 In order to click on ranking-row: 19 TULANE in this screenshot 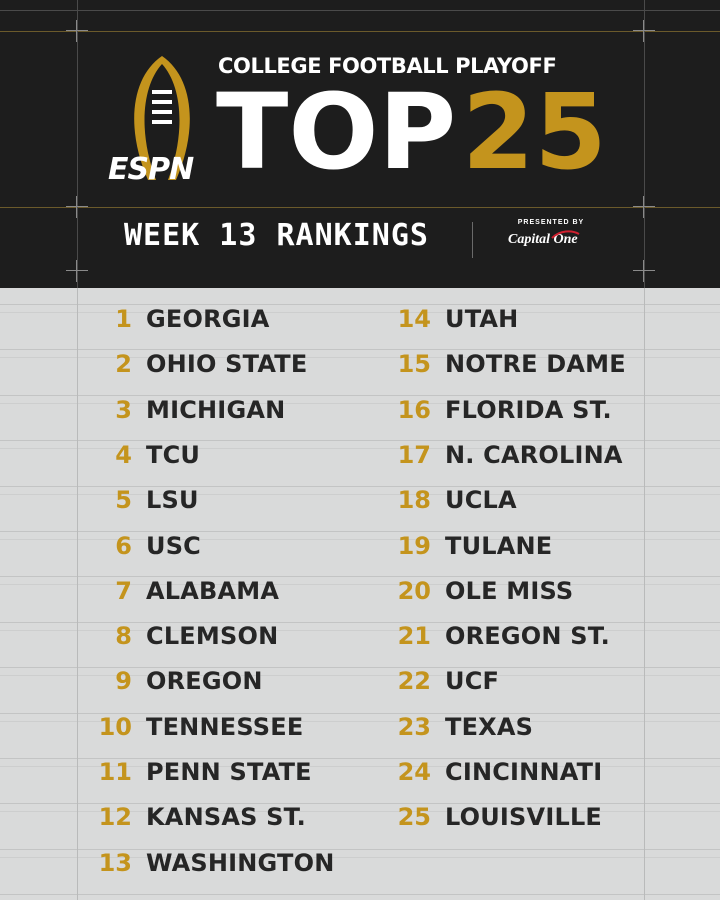, I will do `click(360, 546)`.